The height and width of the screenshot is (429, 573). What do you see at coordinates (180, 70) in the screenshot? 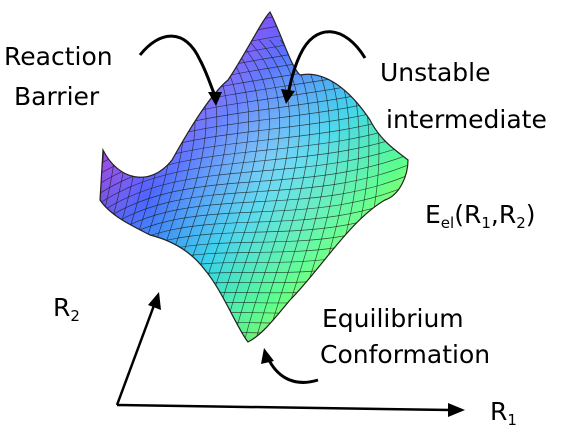
I see `reaction-barrier-arrow` at bounding box center [180, 70].